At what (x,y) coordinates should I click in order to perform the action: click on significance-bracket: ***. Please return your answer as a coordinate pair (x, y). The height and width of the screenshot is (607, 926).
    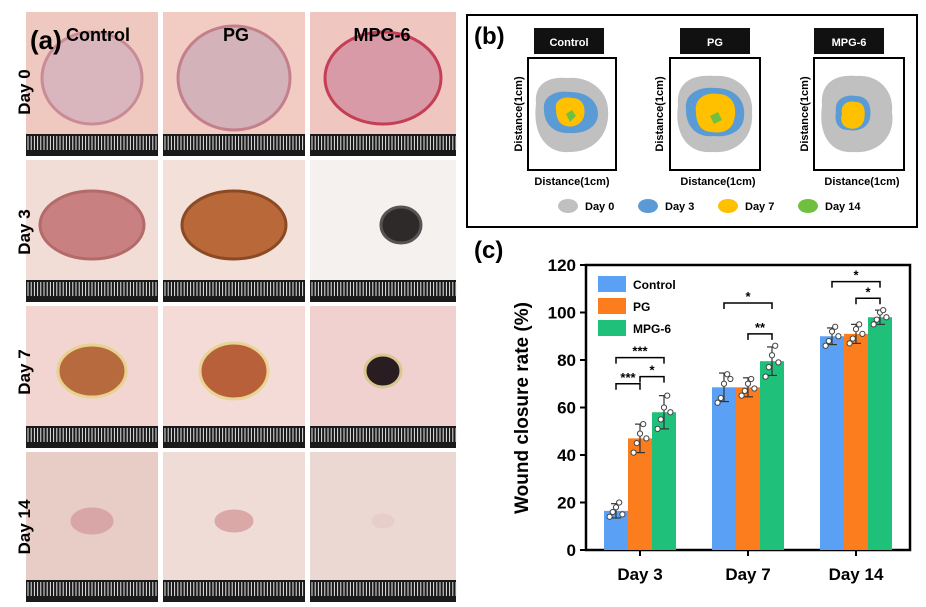
    Looking at the image, I should click on (640, 354).